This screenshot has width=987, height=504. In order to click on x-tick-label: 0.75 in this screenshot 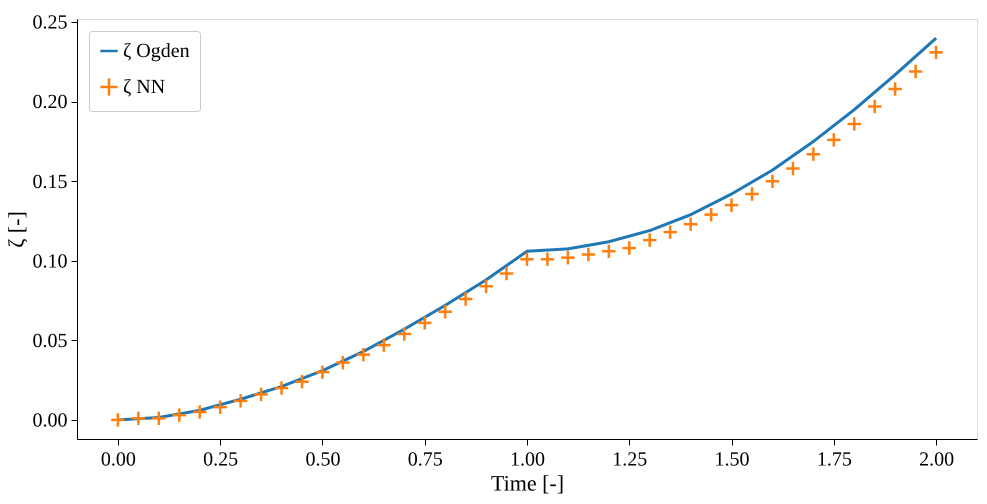, I will do `click(425, 459)`.